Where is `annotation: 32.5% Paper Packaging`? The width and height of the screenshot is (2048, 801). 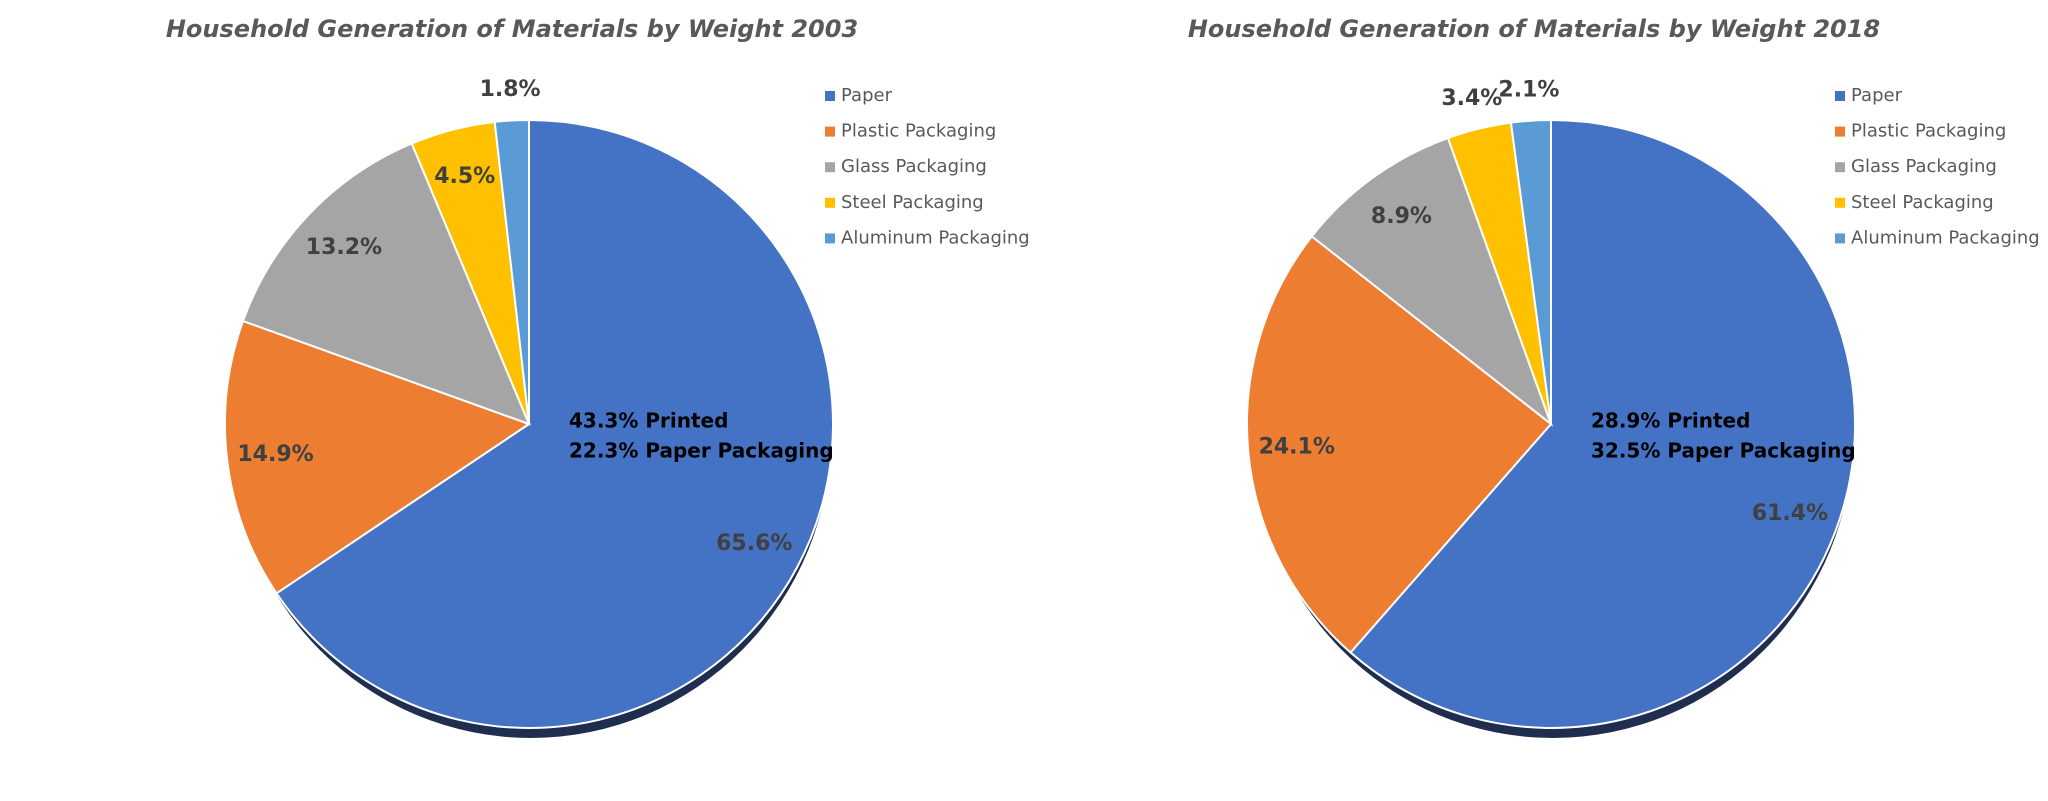 annotation: 32.5% Paper Packaging is located at coordinates (1723, 451).